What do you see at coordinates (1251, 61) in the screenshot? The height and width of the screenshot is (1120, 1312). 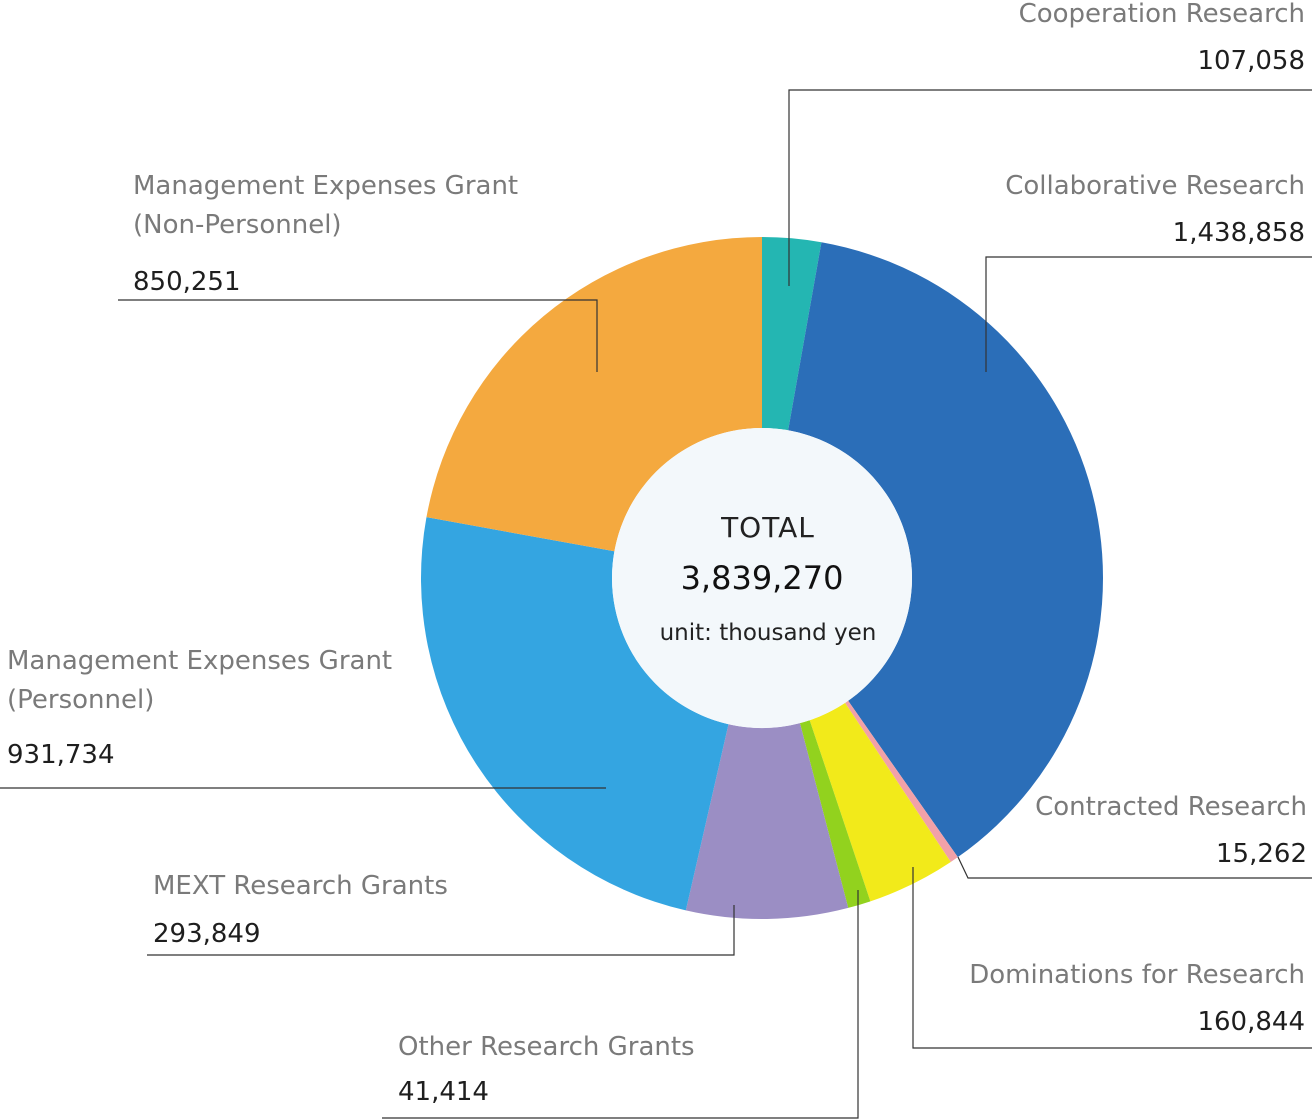 I see `label-value-cooperation-research: 107,058` at bounding box center [1251, 61].